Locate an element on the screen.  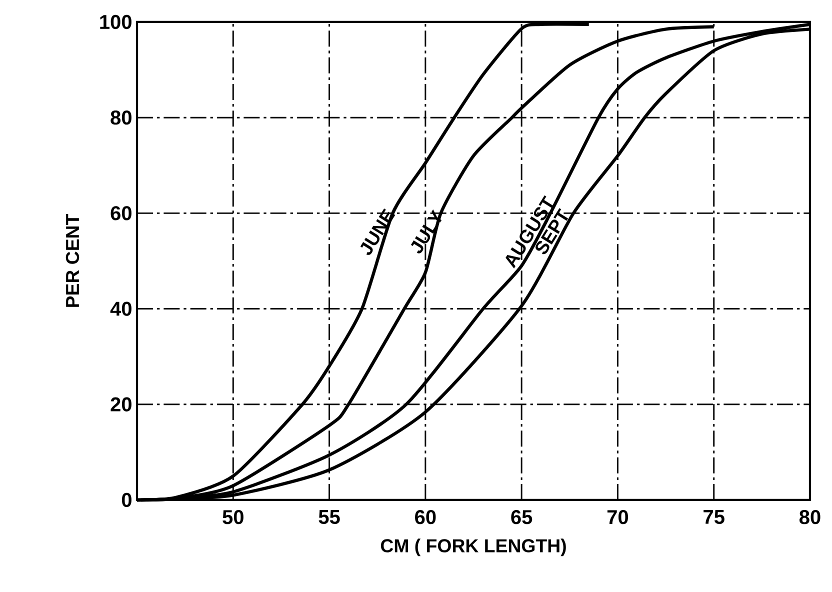
x-axis-title: CM ( FORK LENGTH) is located at coordinates (473, 547).